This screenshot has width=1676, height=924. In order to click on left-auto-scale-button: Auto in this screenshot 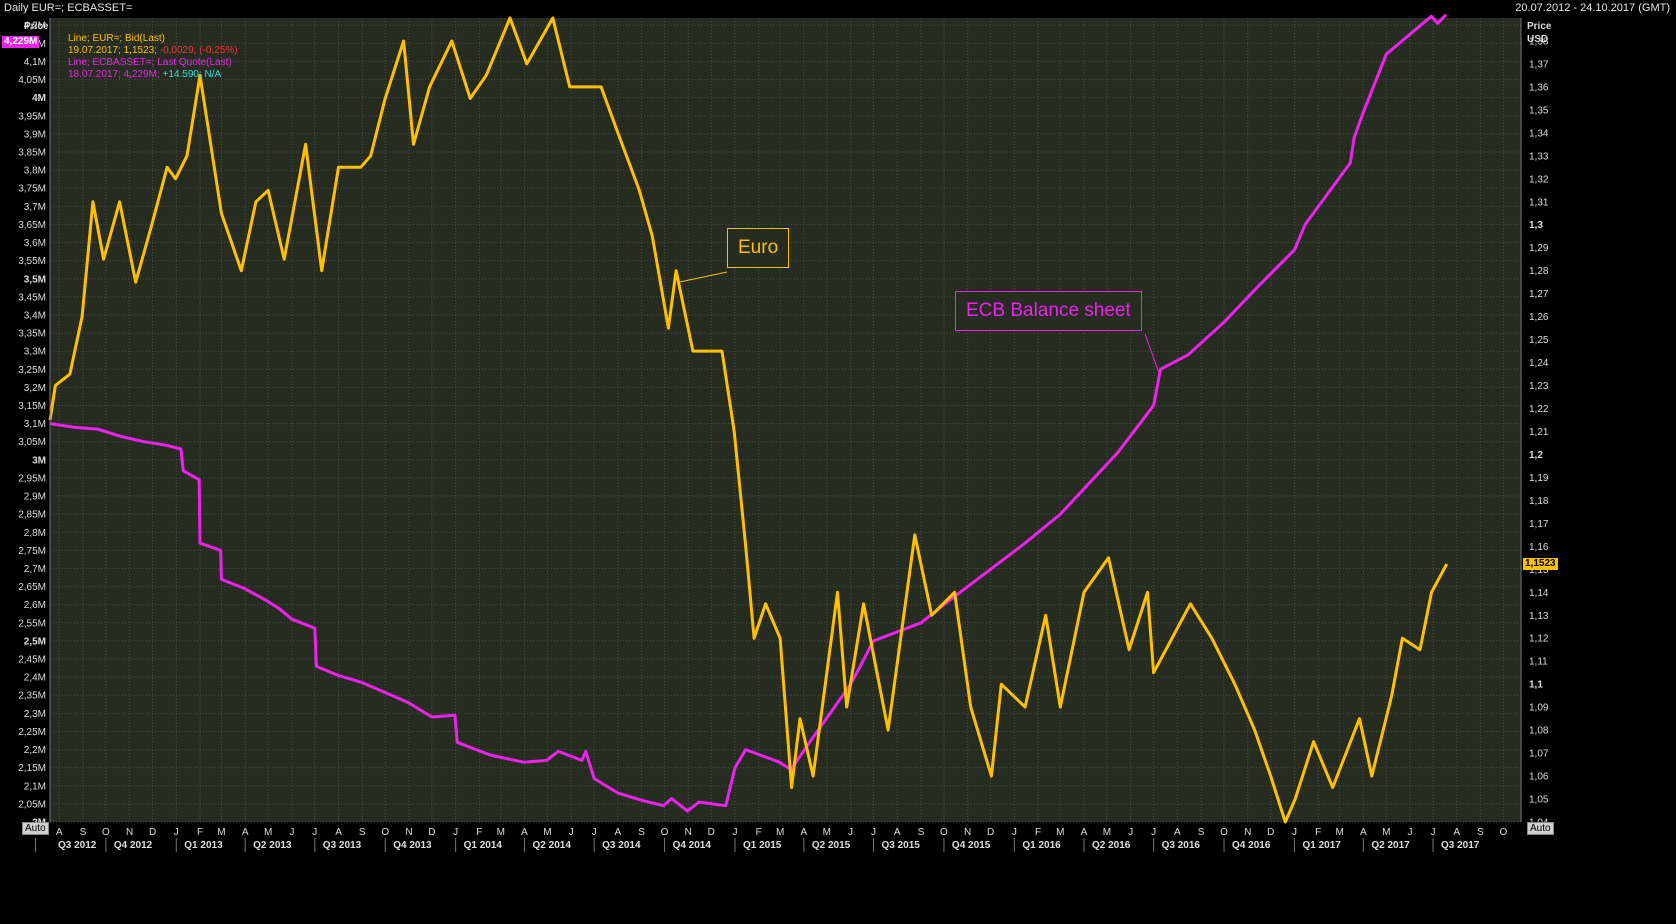, I will do `click(35, 828)`.